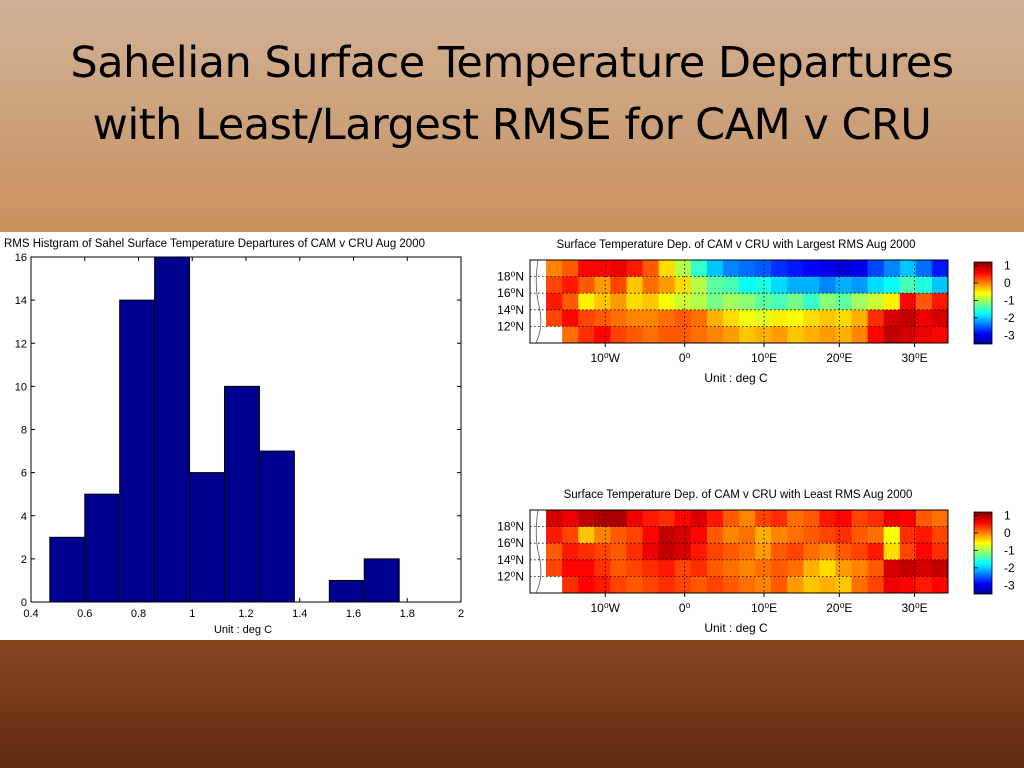 Image resolution: width=1024 pixels, height=768 pixels. What do you see at coordinates (510, 543) in the screenshot?
I see `heatmap-lat-tick-label: 16⁰N` at bounding box center [510, 543].